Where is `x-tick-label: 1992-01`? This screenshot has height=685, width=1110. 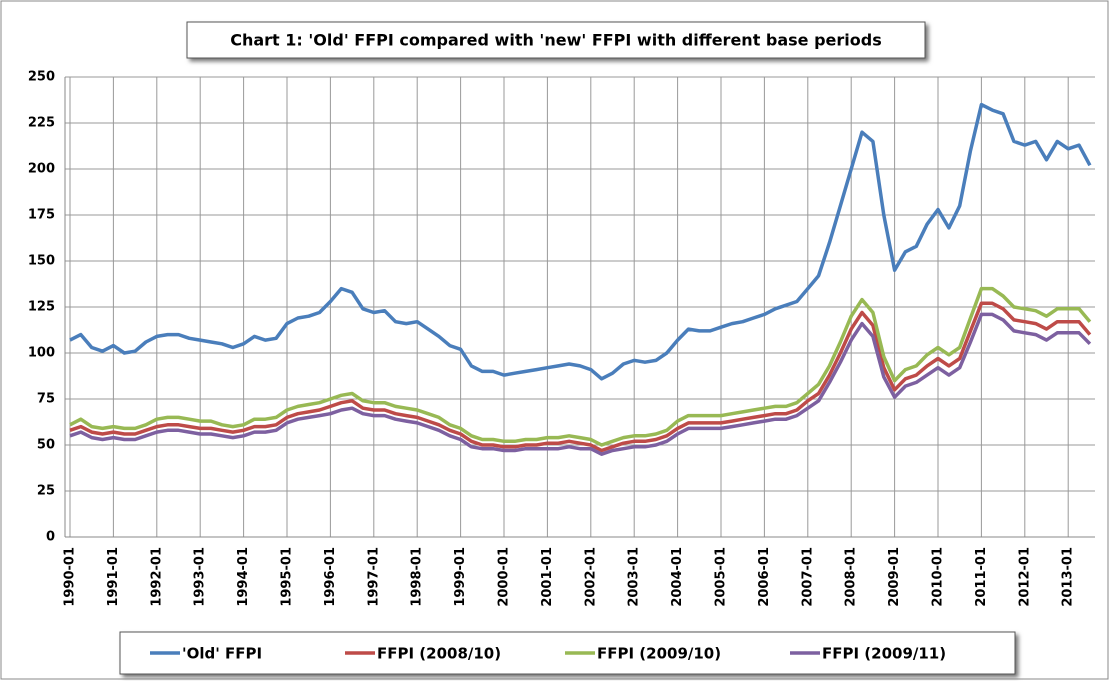
x-tick-label: 1992-01 is located at coordinates (156, 577).